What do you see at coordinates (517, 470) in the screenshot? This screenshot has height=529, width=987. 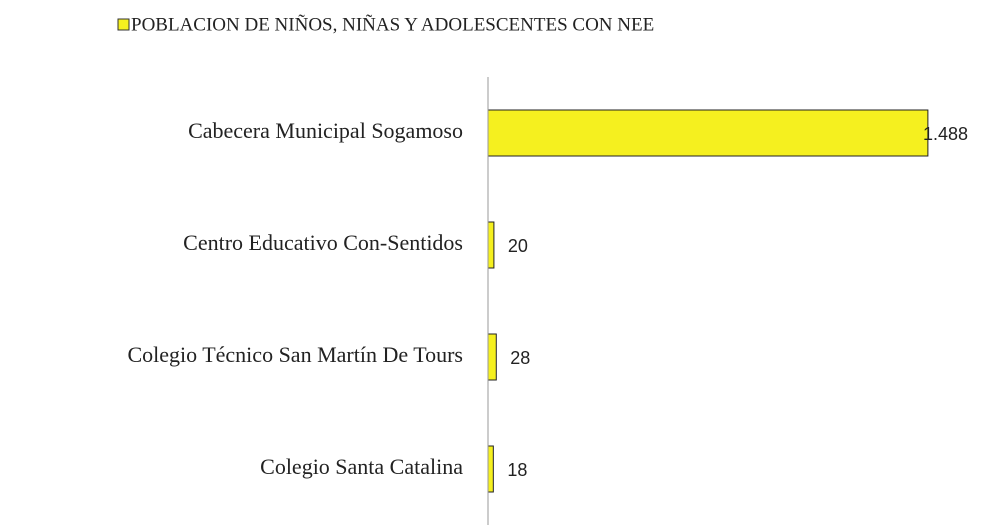 I see `data-label: 18` at bounding box center [517, 470].